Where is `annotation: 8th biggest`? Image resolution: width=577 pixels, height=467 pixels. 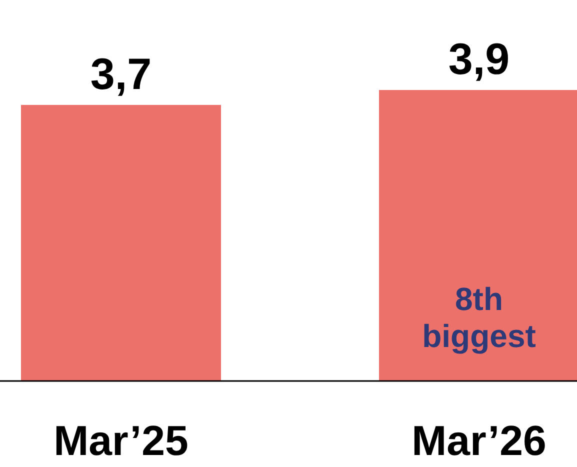 annotation: 8th biggest is located at coordinates (479, 317).